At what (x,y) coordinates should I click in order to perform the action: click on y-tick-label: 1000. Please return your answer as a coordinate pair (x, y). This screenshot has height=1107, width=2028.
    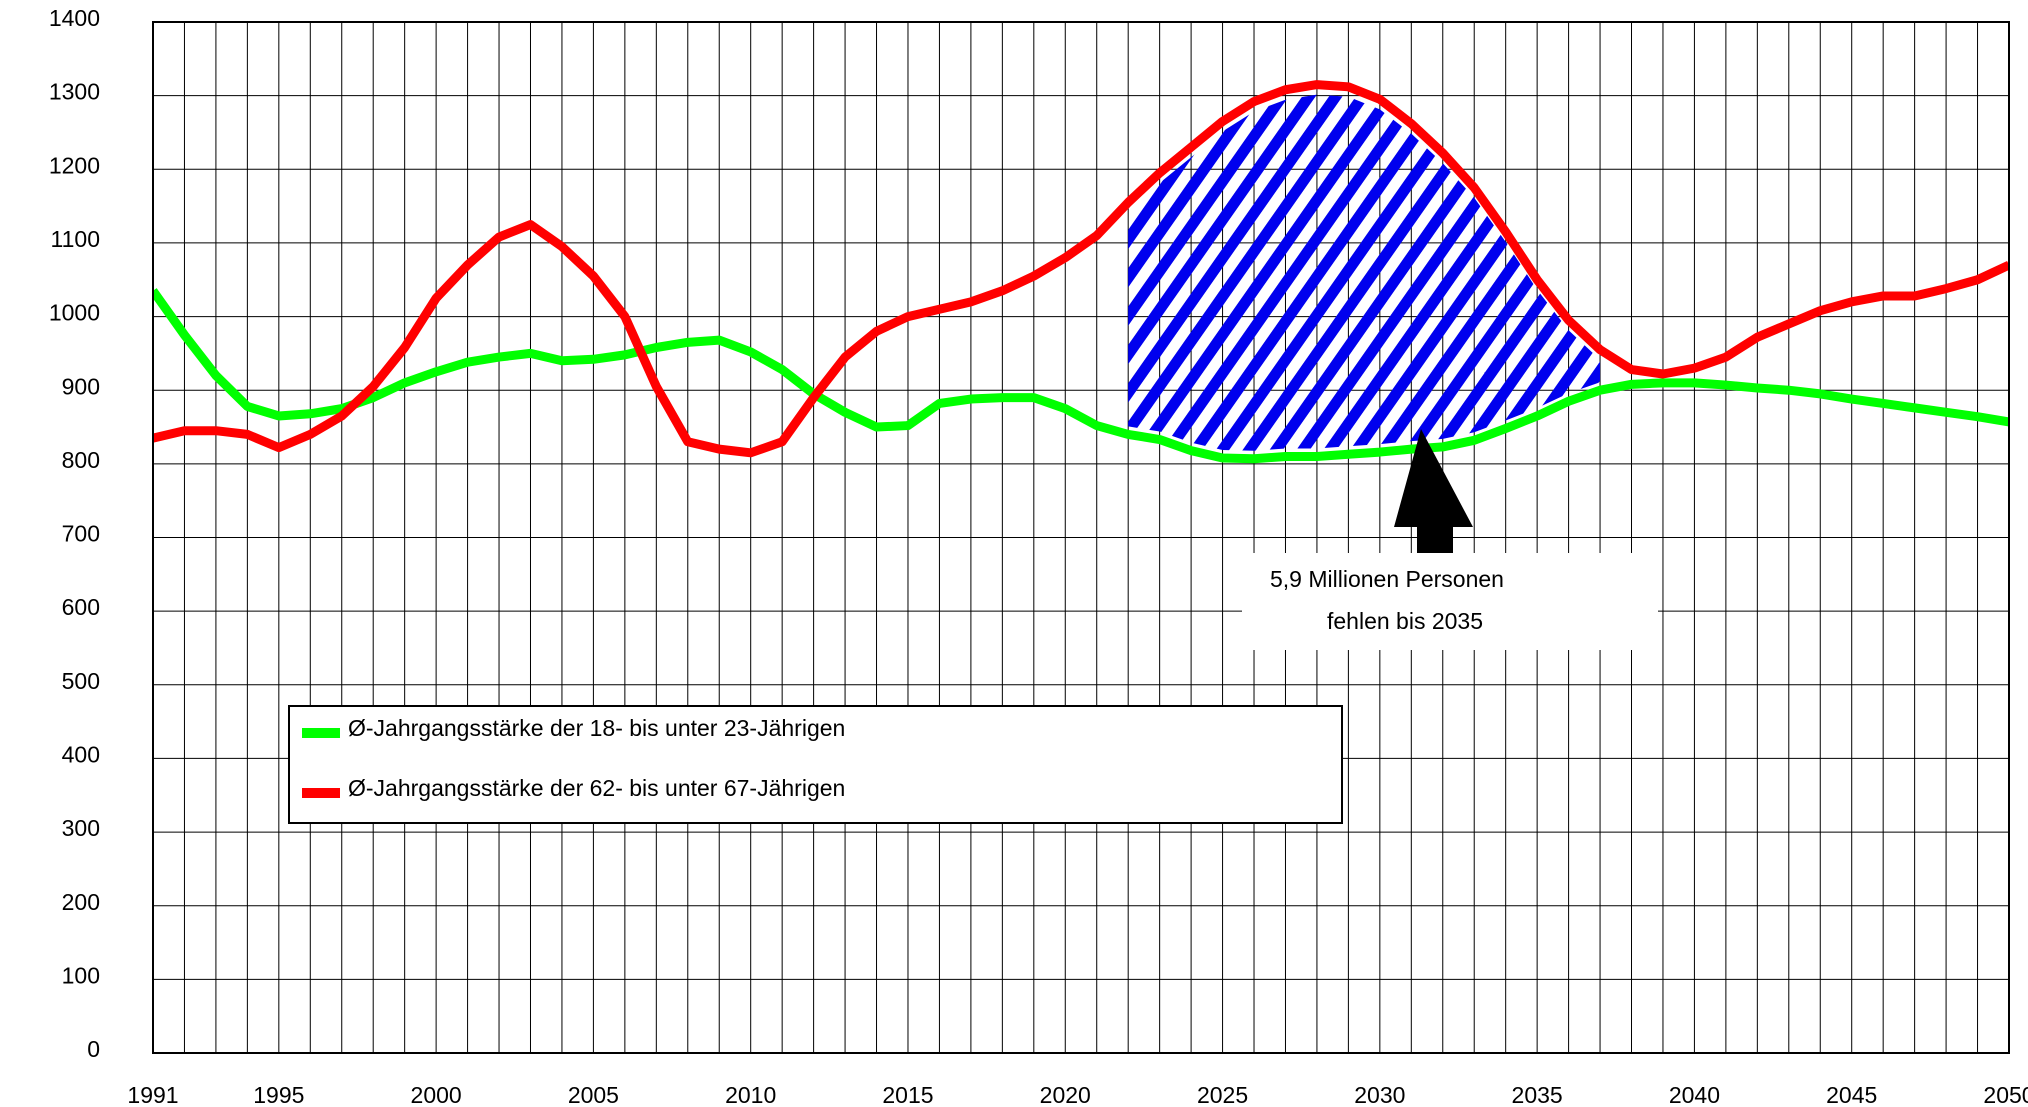
    Looking at the image, I should click on (74, 313).